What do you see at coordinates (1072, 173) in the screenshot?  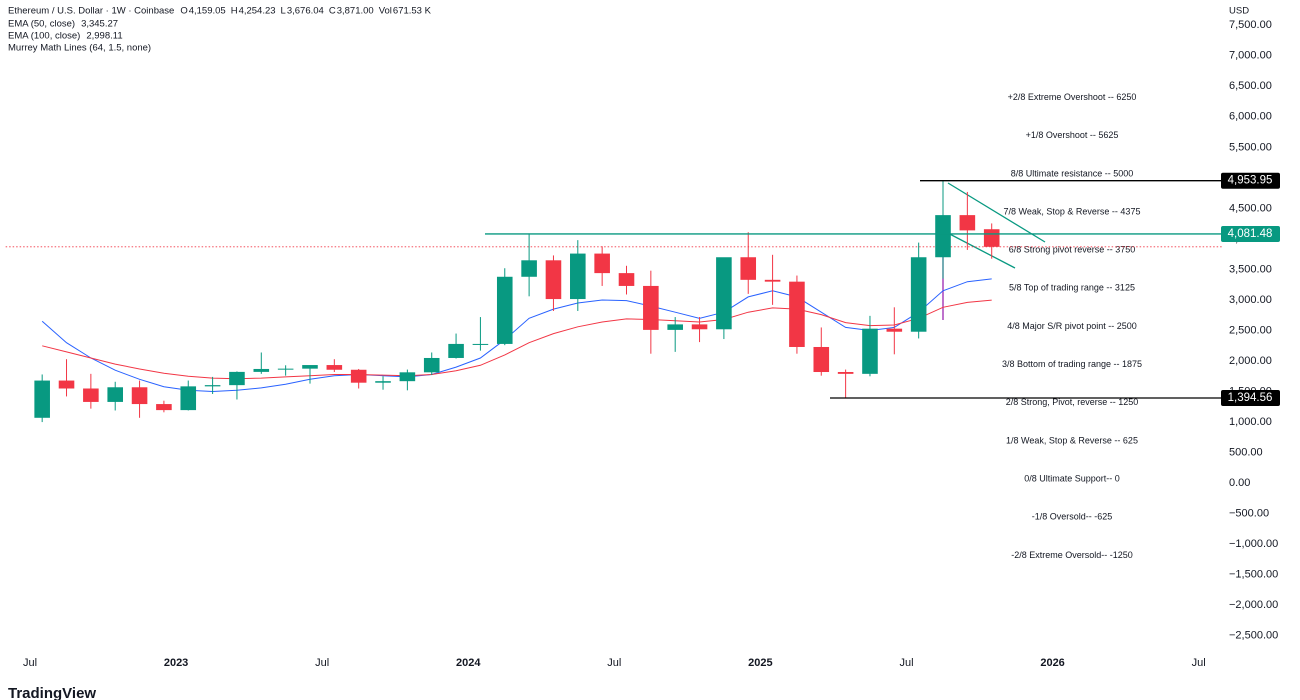 I see `murrey-label: 8/8 Ultimate resistance -- 5000` at bounding box center [1072, 173].